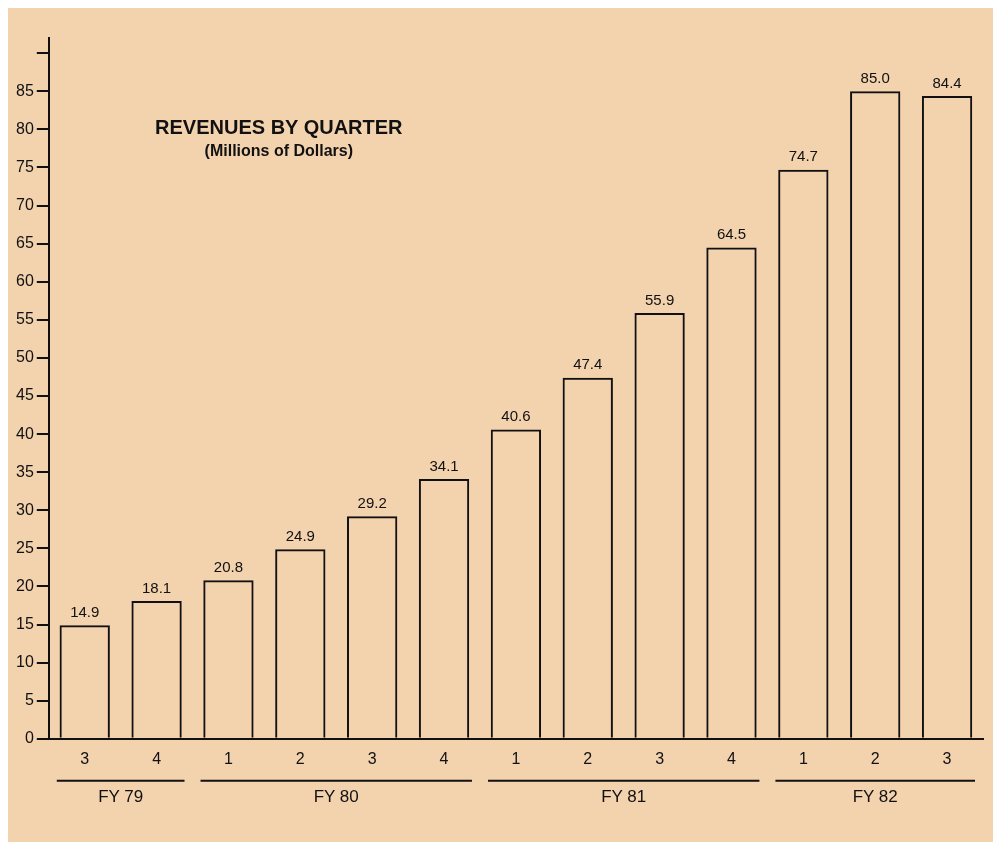  Describe the element at coordinates (29, 700) in the screenshot. I see `y-tick-label: 5` at that location.